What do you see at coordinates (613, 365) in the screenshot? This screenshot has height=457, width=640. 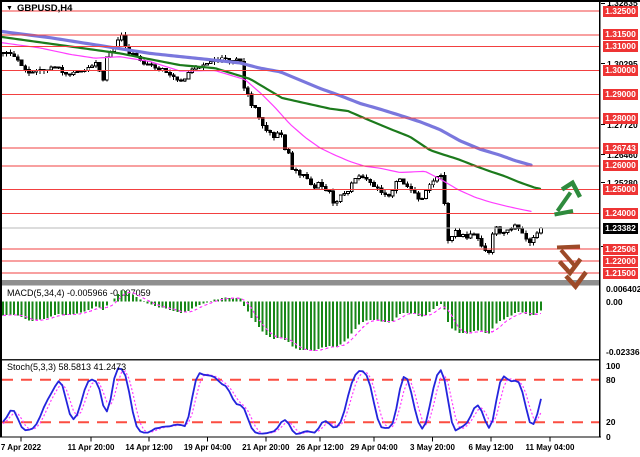 I see `stoch-scale-label: 100` at bounding box center [613, 365].